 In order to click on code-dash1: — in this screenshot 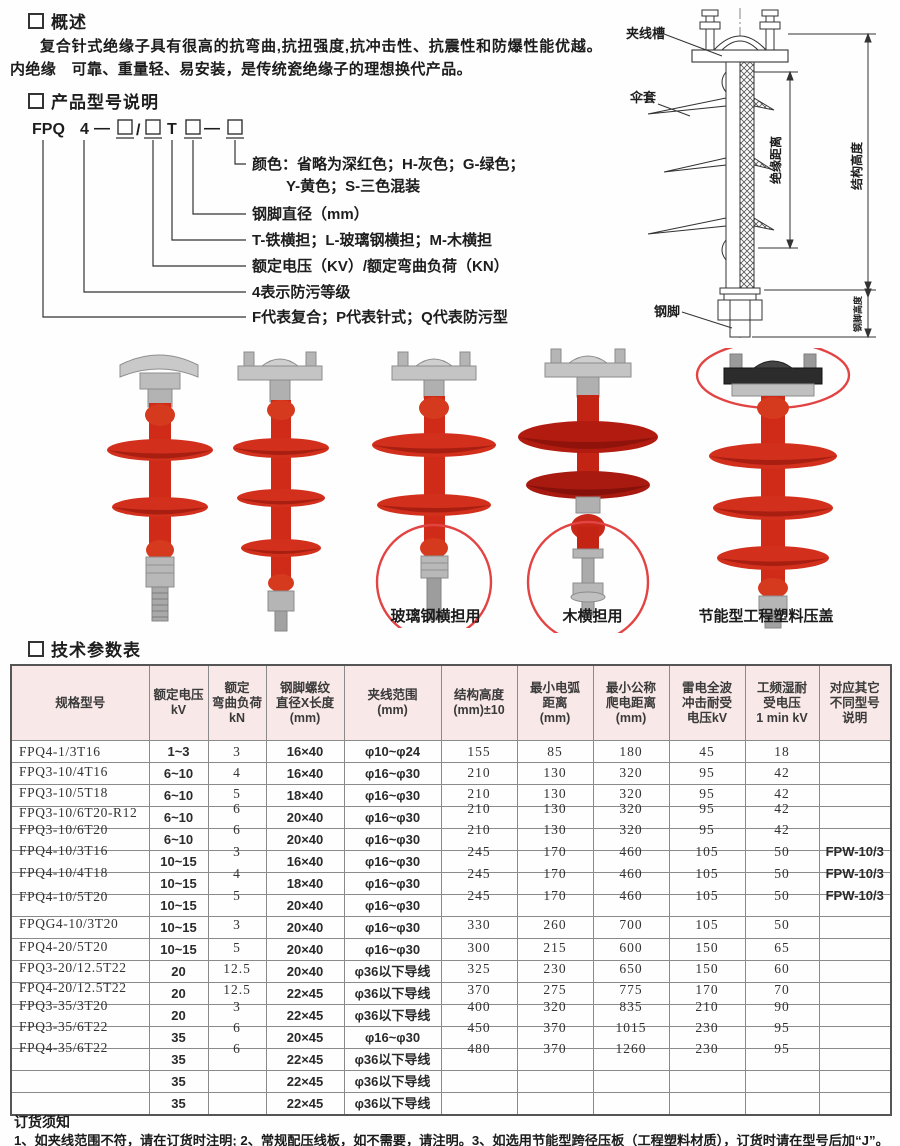, I will do `click(102, 128)`.